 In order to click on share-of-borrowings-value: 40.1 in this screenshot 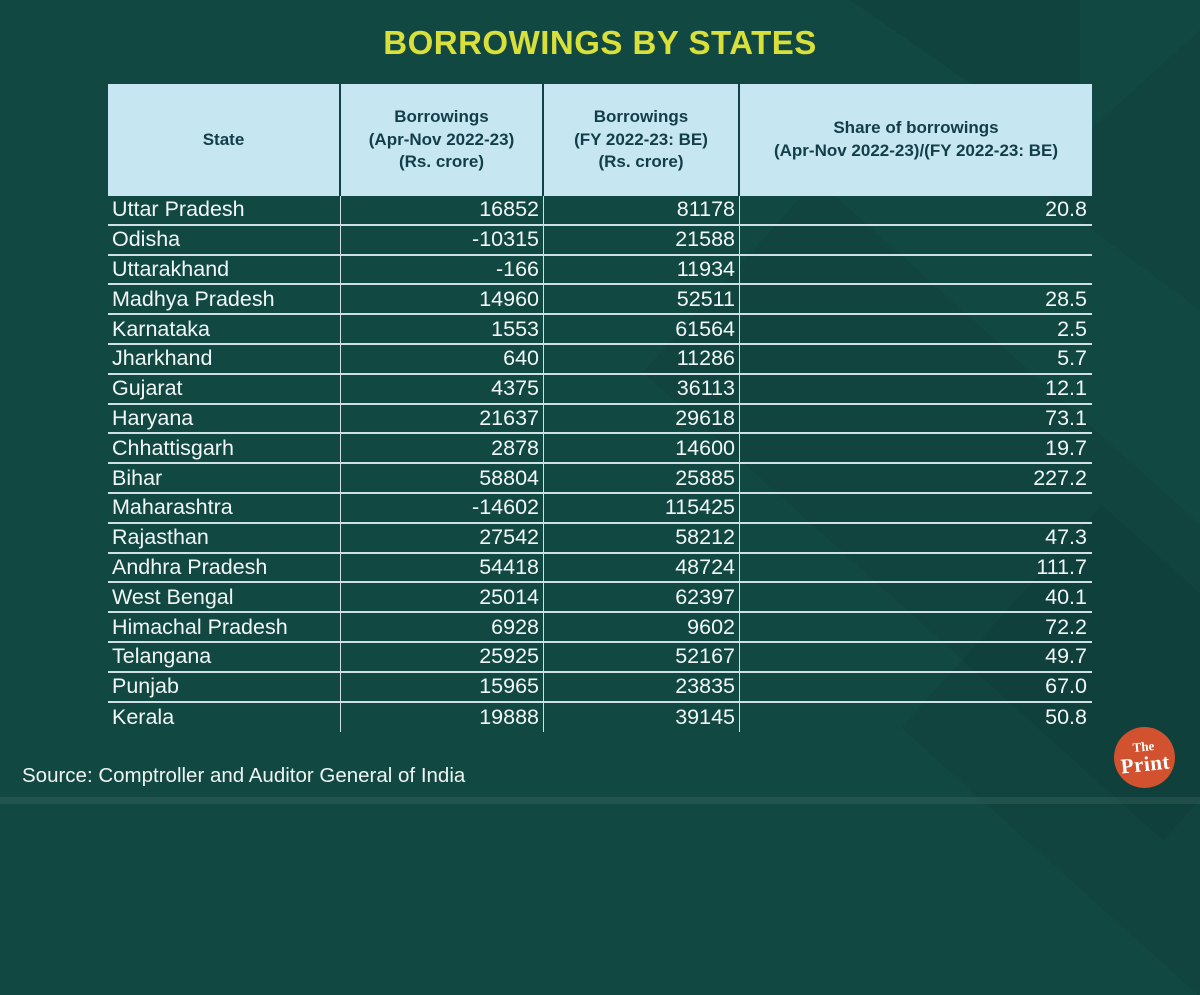, I will do `click(1066, 596)`.